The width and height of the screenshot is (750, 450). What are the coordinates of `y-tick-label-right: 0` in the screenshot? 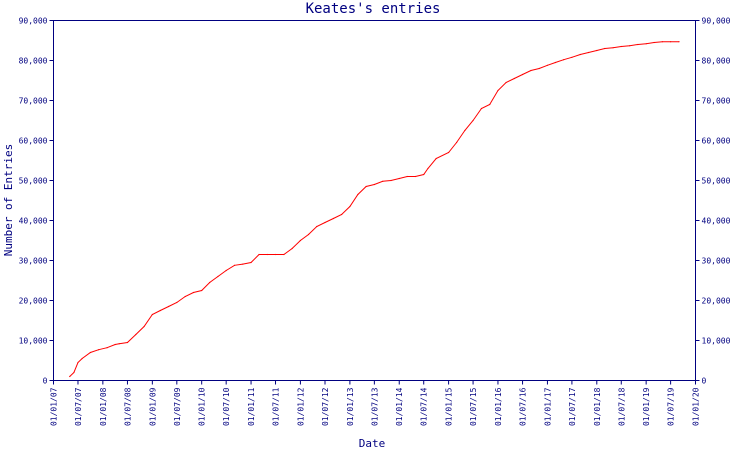 It's located at (704, 381).